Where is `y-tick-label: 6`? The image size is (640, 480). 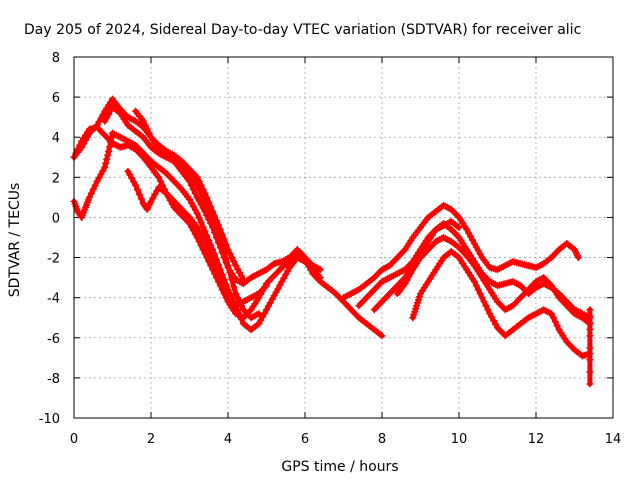 y-tick-label: 6 is located at coordinates (56, 98).